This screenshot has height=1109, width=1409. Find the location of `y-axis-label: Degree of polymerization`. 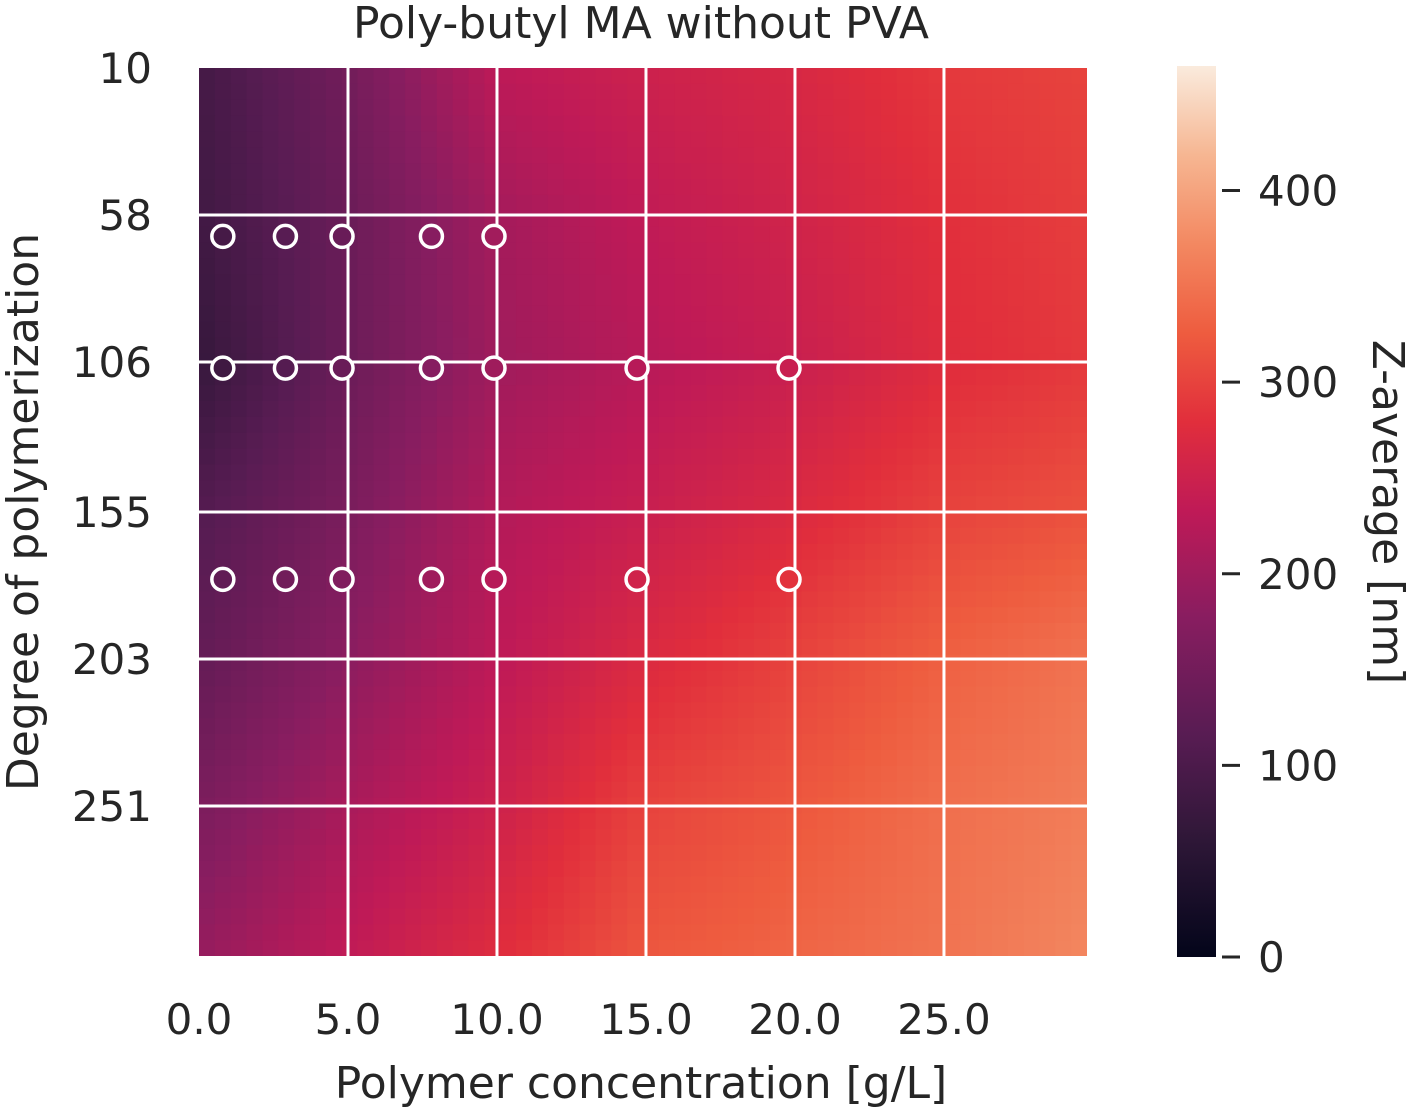

y-axis-label: Degree of polymerization is located at coordinates (24, 512).